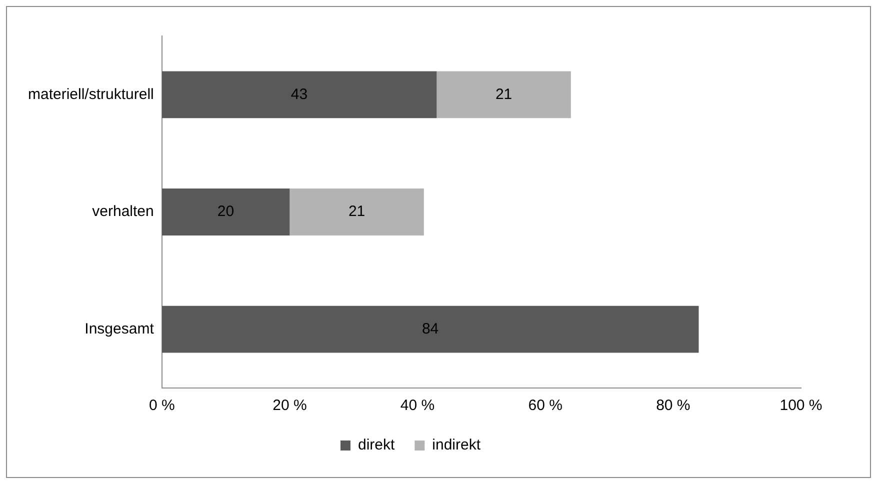 This screenshot has height=481, width=873. What do you see at coordinates (123, 211) in the screenshot?
I see `y-tick-label: verhalten` at bounding box center [123, 211].